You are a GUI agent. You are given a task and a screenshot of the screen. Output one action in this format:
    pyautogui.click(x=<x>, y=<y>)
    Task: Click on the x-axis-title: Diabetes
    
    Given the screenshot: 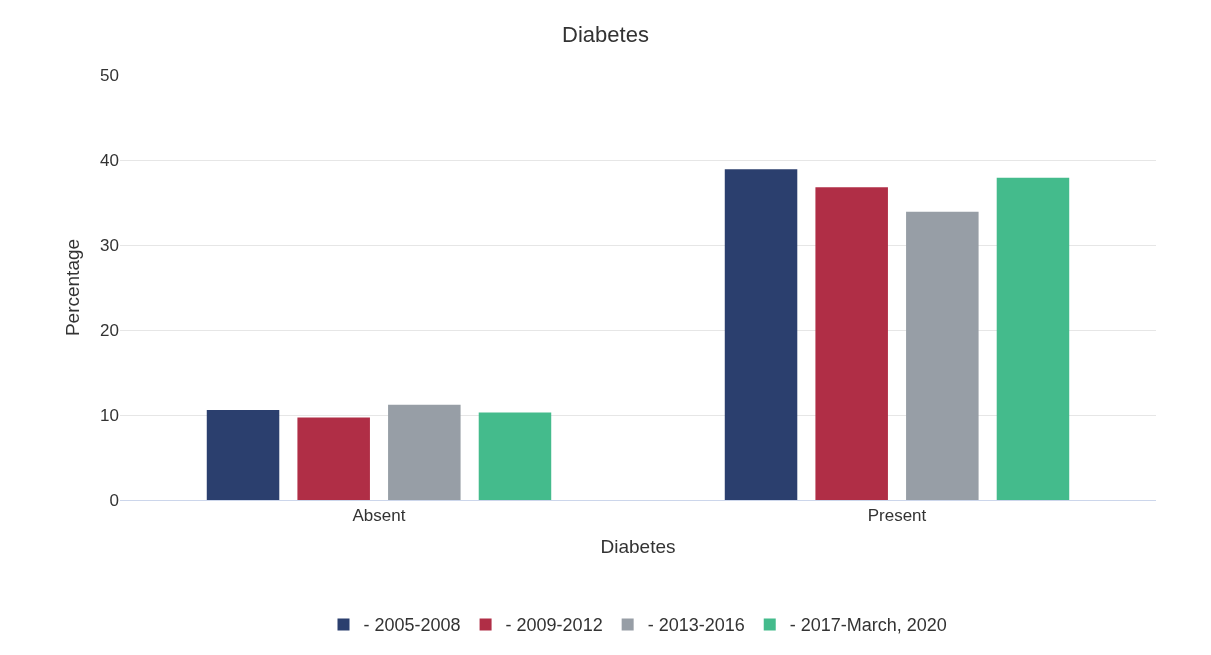 What is the action you would take?
    pyautogui.click(x=638, y=547)
    